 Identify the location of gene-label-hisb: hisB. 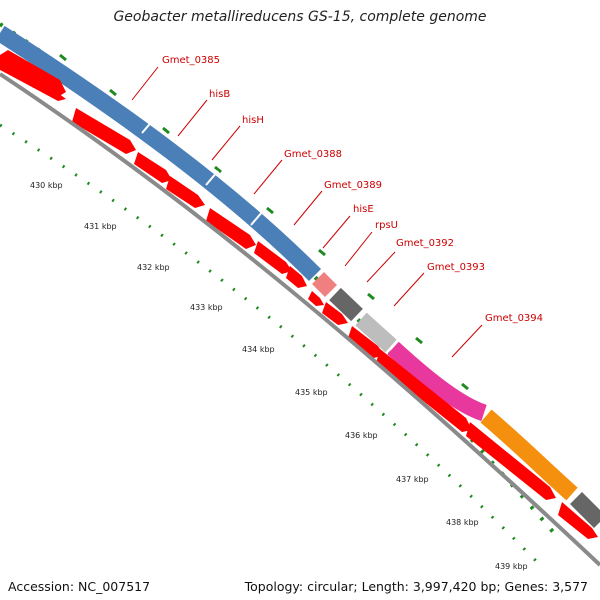
(219, 94).